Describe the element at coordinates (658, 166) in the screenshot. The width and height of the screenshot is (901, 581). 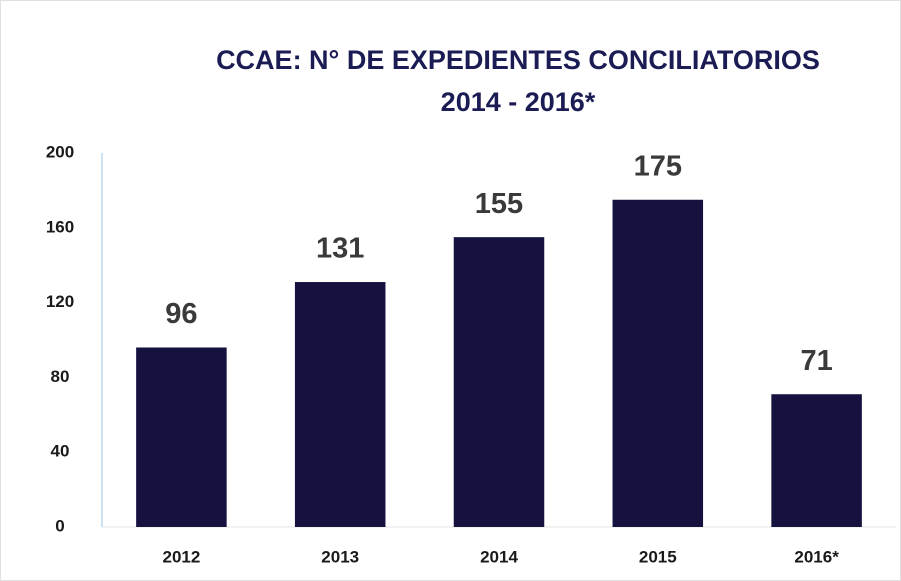
I see `data-label: 175` at that location.